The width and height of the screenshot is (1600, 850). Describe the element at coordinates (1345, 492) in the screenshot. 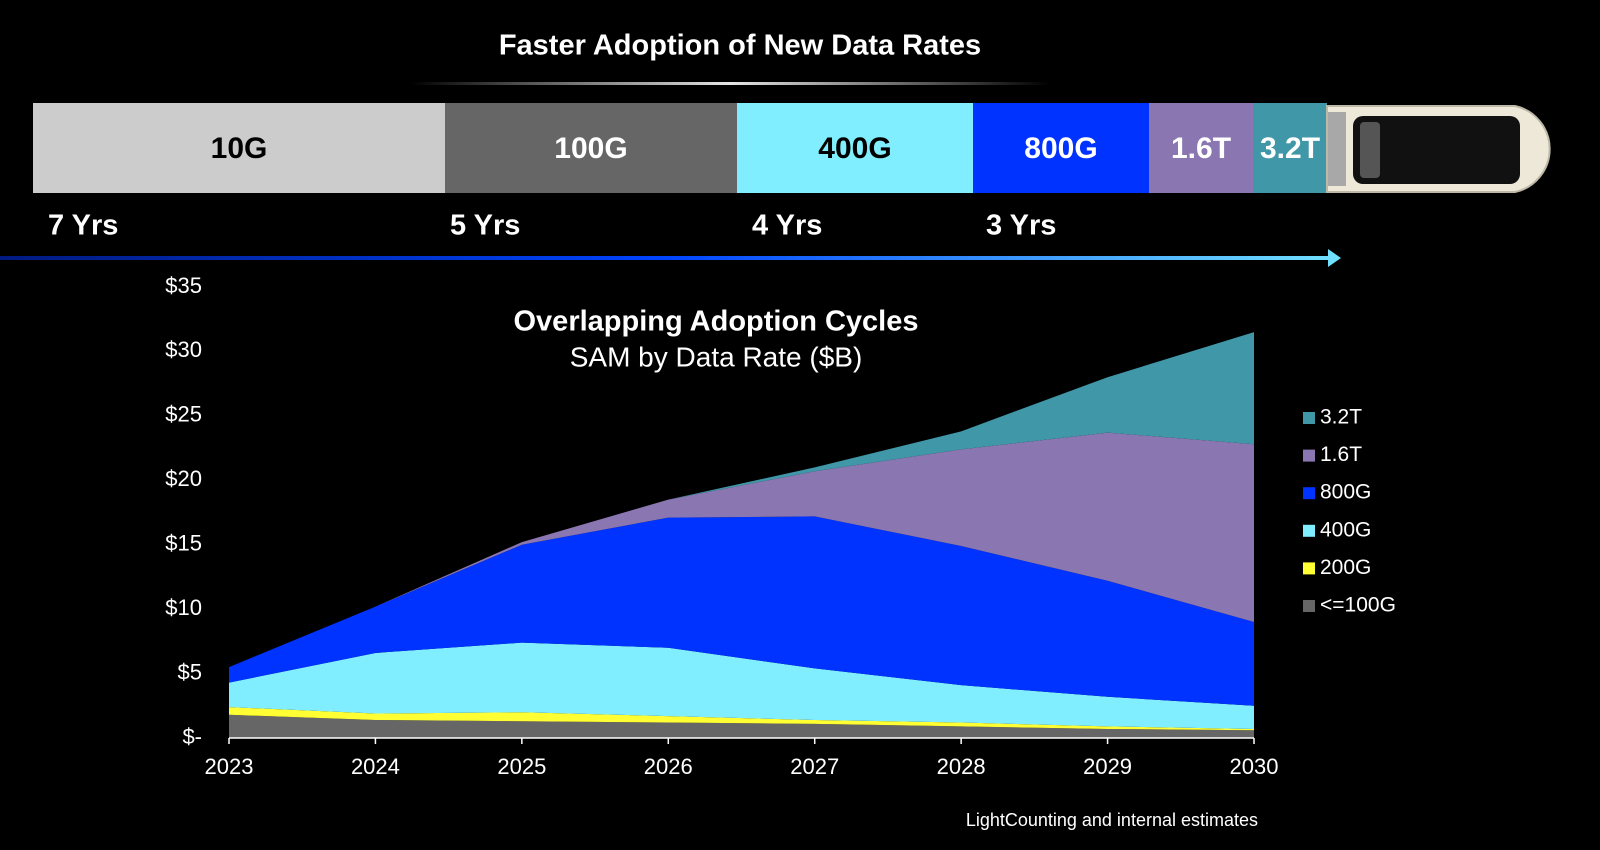

I see `legend-label: 800G` at that location.